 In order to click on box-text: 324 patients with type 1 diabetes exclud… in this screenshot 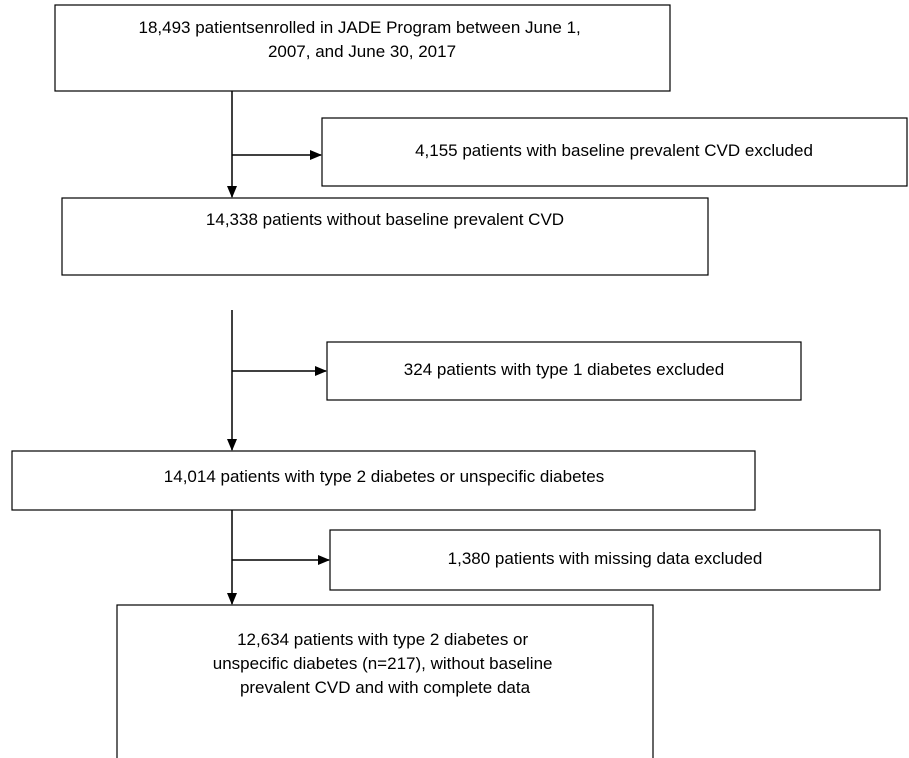, I will do `click(564, 369)`.